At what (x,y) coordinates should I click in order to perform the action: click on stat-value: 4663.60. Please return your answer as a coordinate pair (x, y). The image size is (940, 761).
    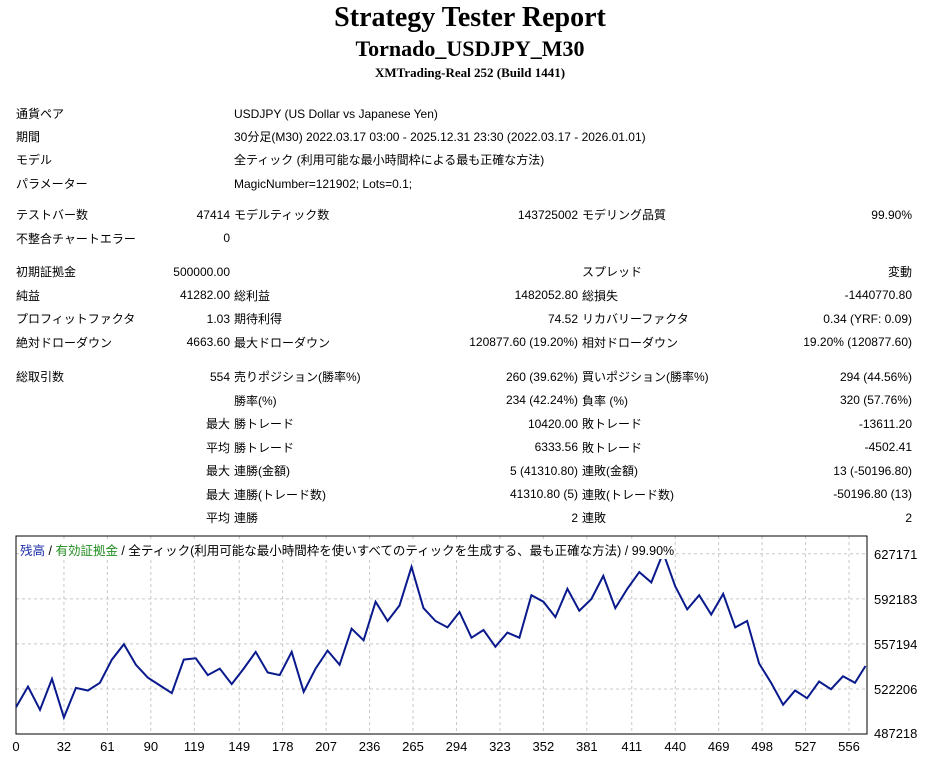
    Looking at the image, I should click on (208, 342).